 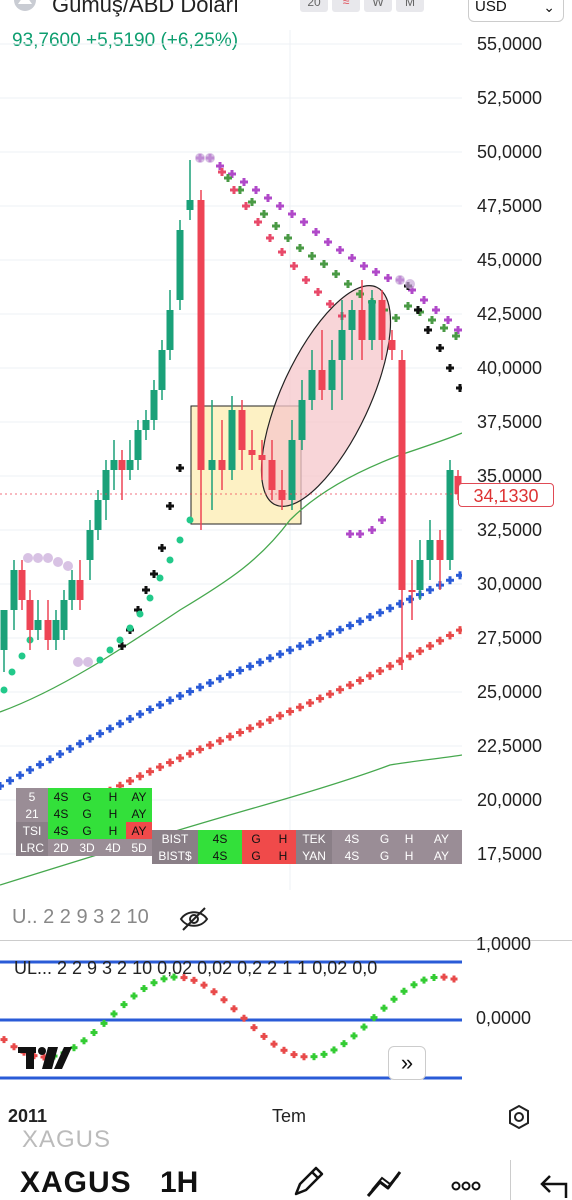 What do you see at coordinates (199, 40) in the screenshot?
I see `price-change-percent: (+6,25%)` at bounding box center [199, 40].